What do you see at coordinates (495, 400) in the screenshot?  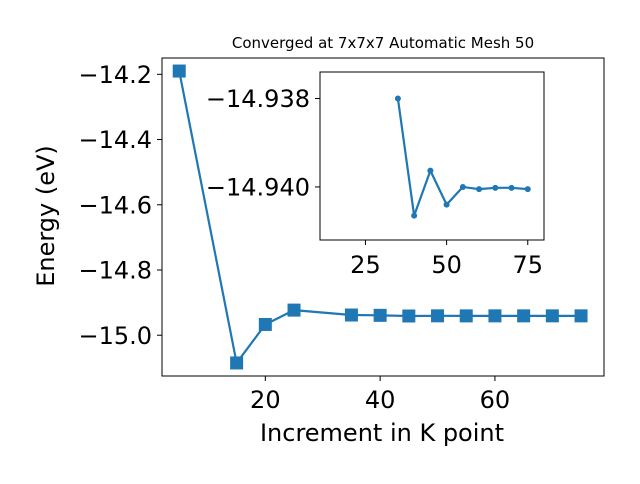 I see `main-x-tick-label: 60` at bounding box center [495, 400].